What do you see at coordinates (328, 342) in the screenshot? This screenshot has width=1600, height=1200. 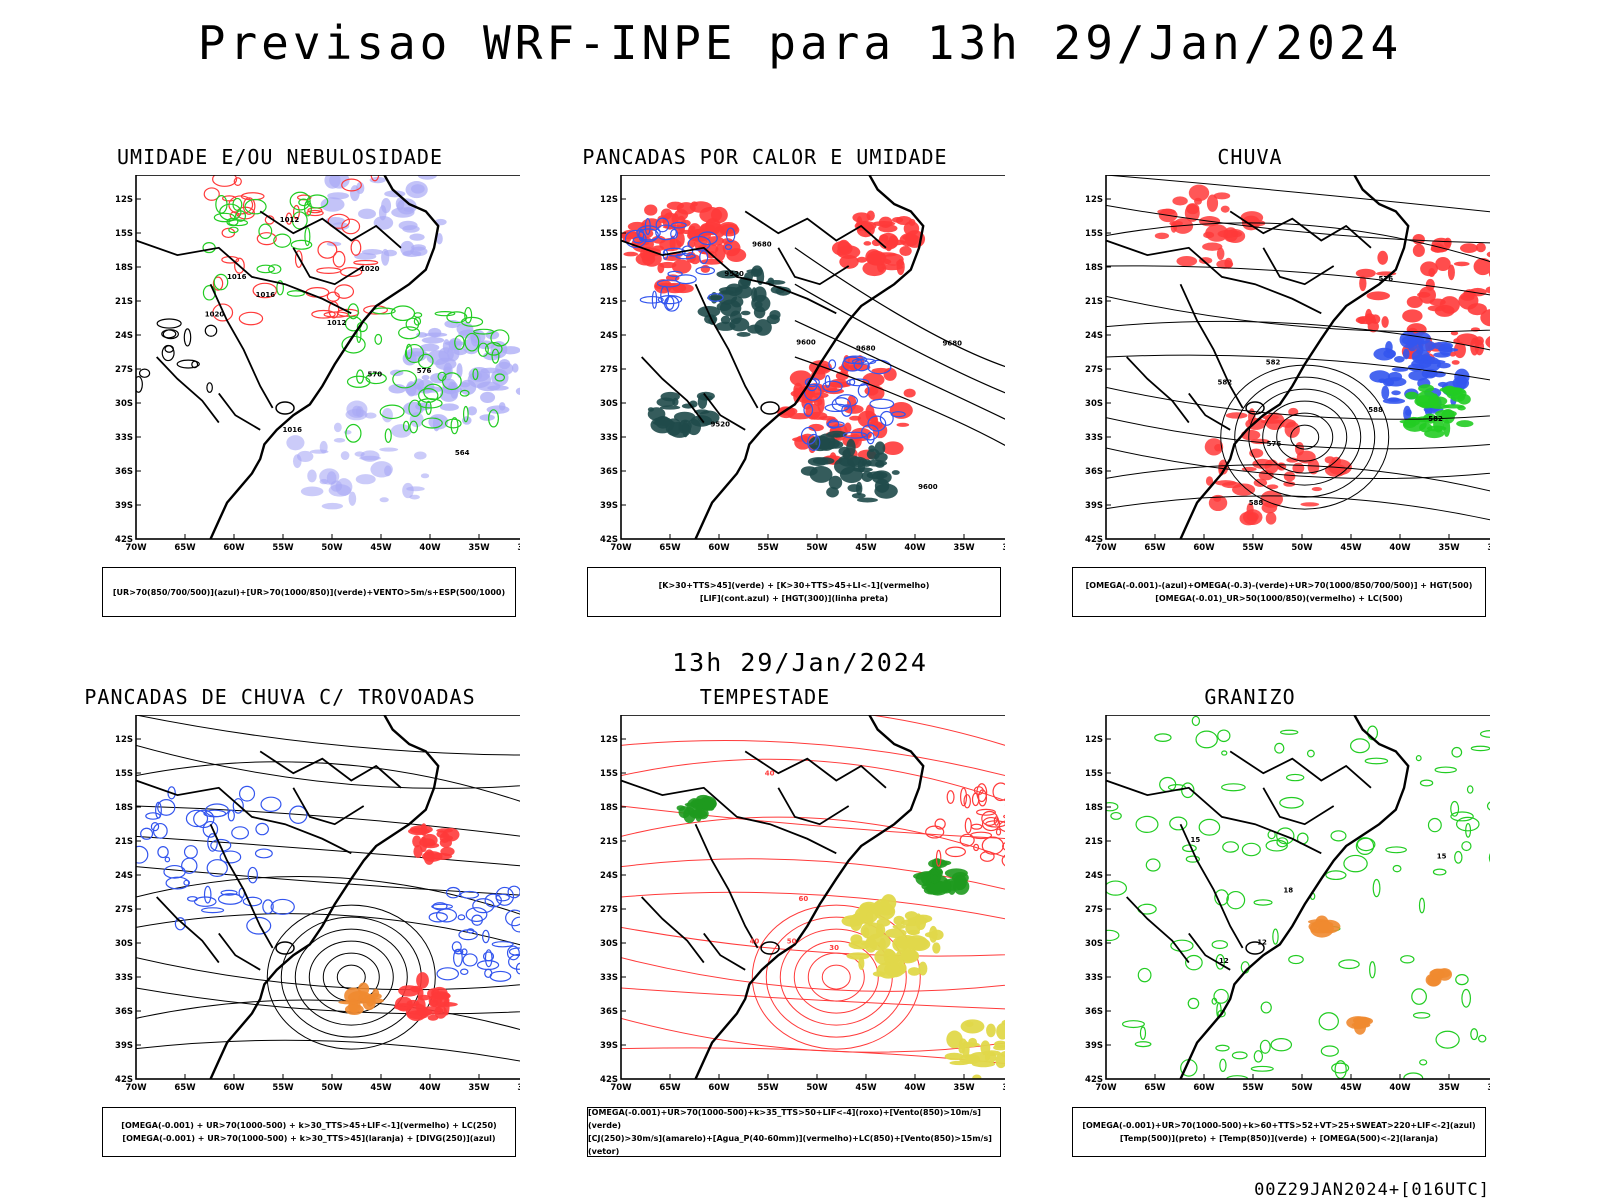 I see `map-fields` at bounding box center [328, 342].